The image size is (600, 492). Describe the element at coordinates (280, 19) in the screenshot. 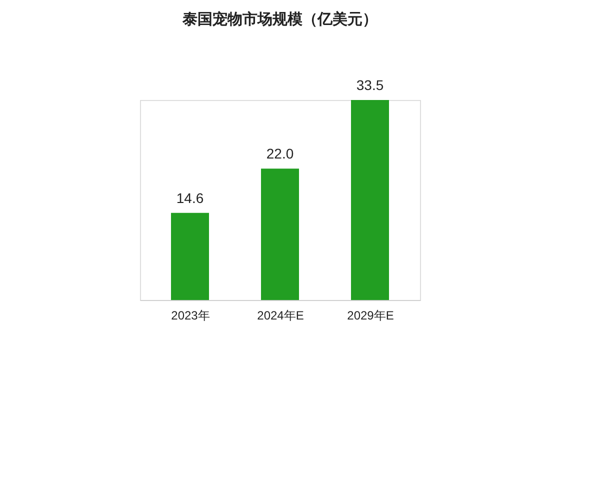

I see `chart-title: 泰国宠物市场规模（亿美元）` at that location.